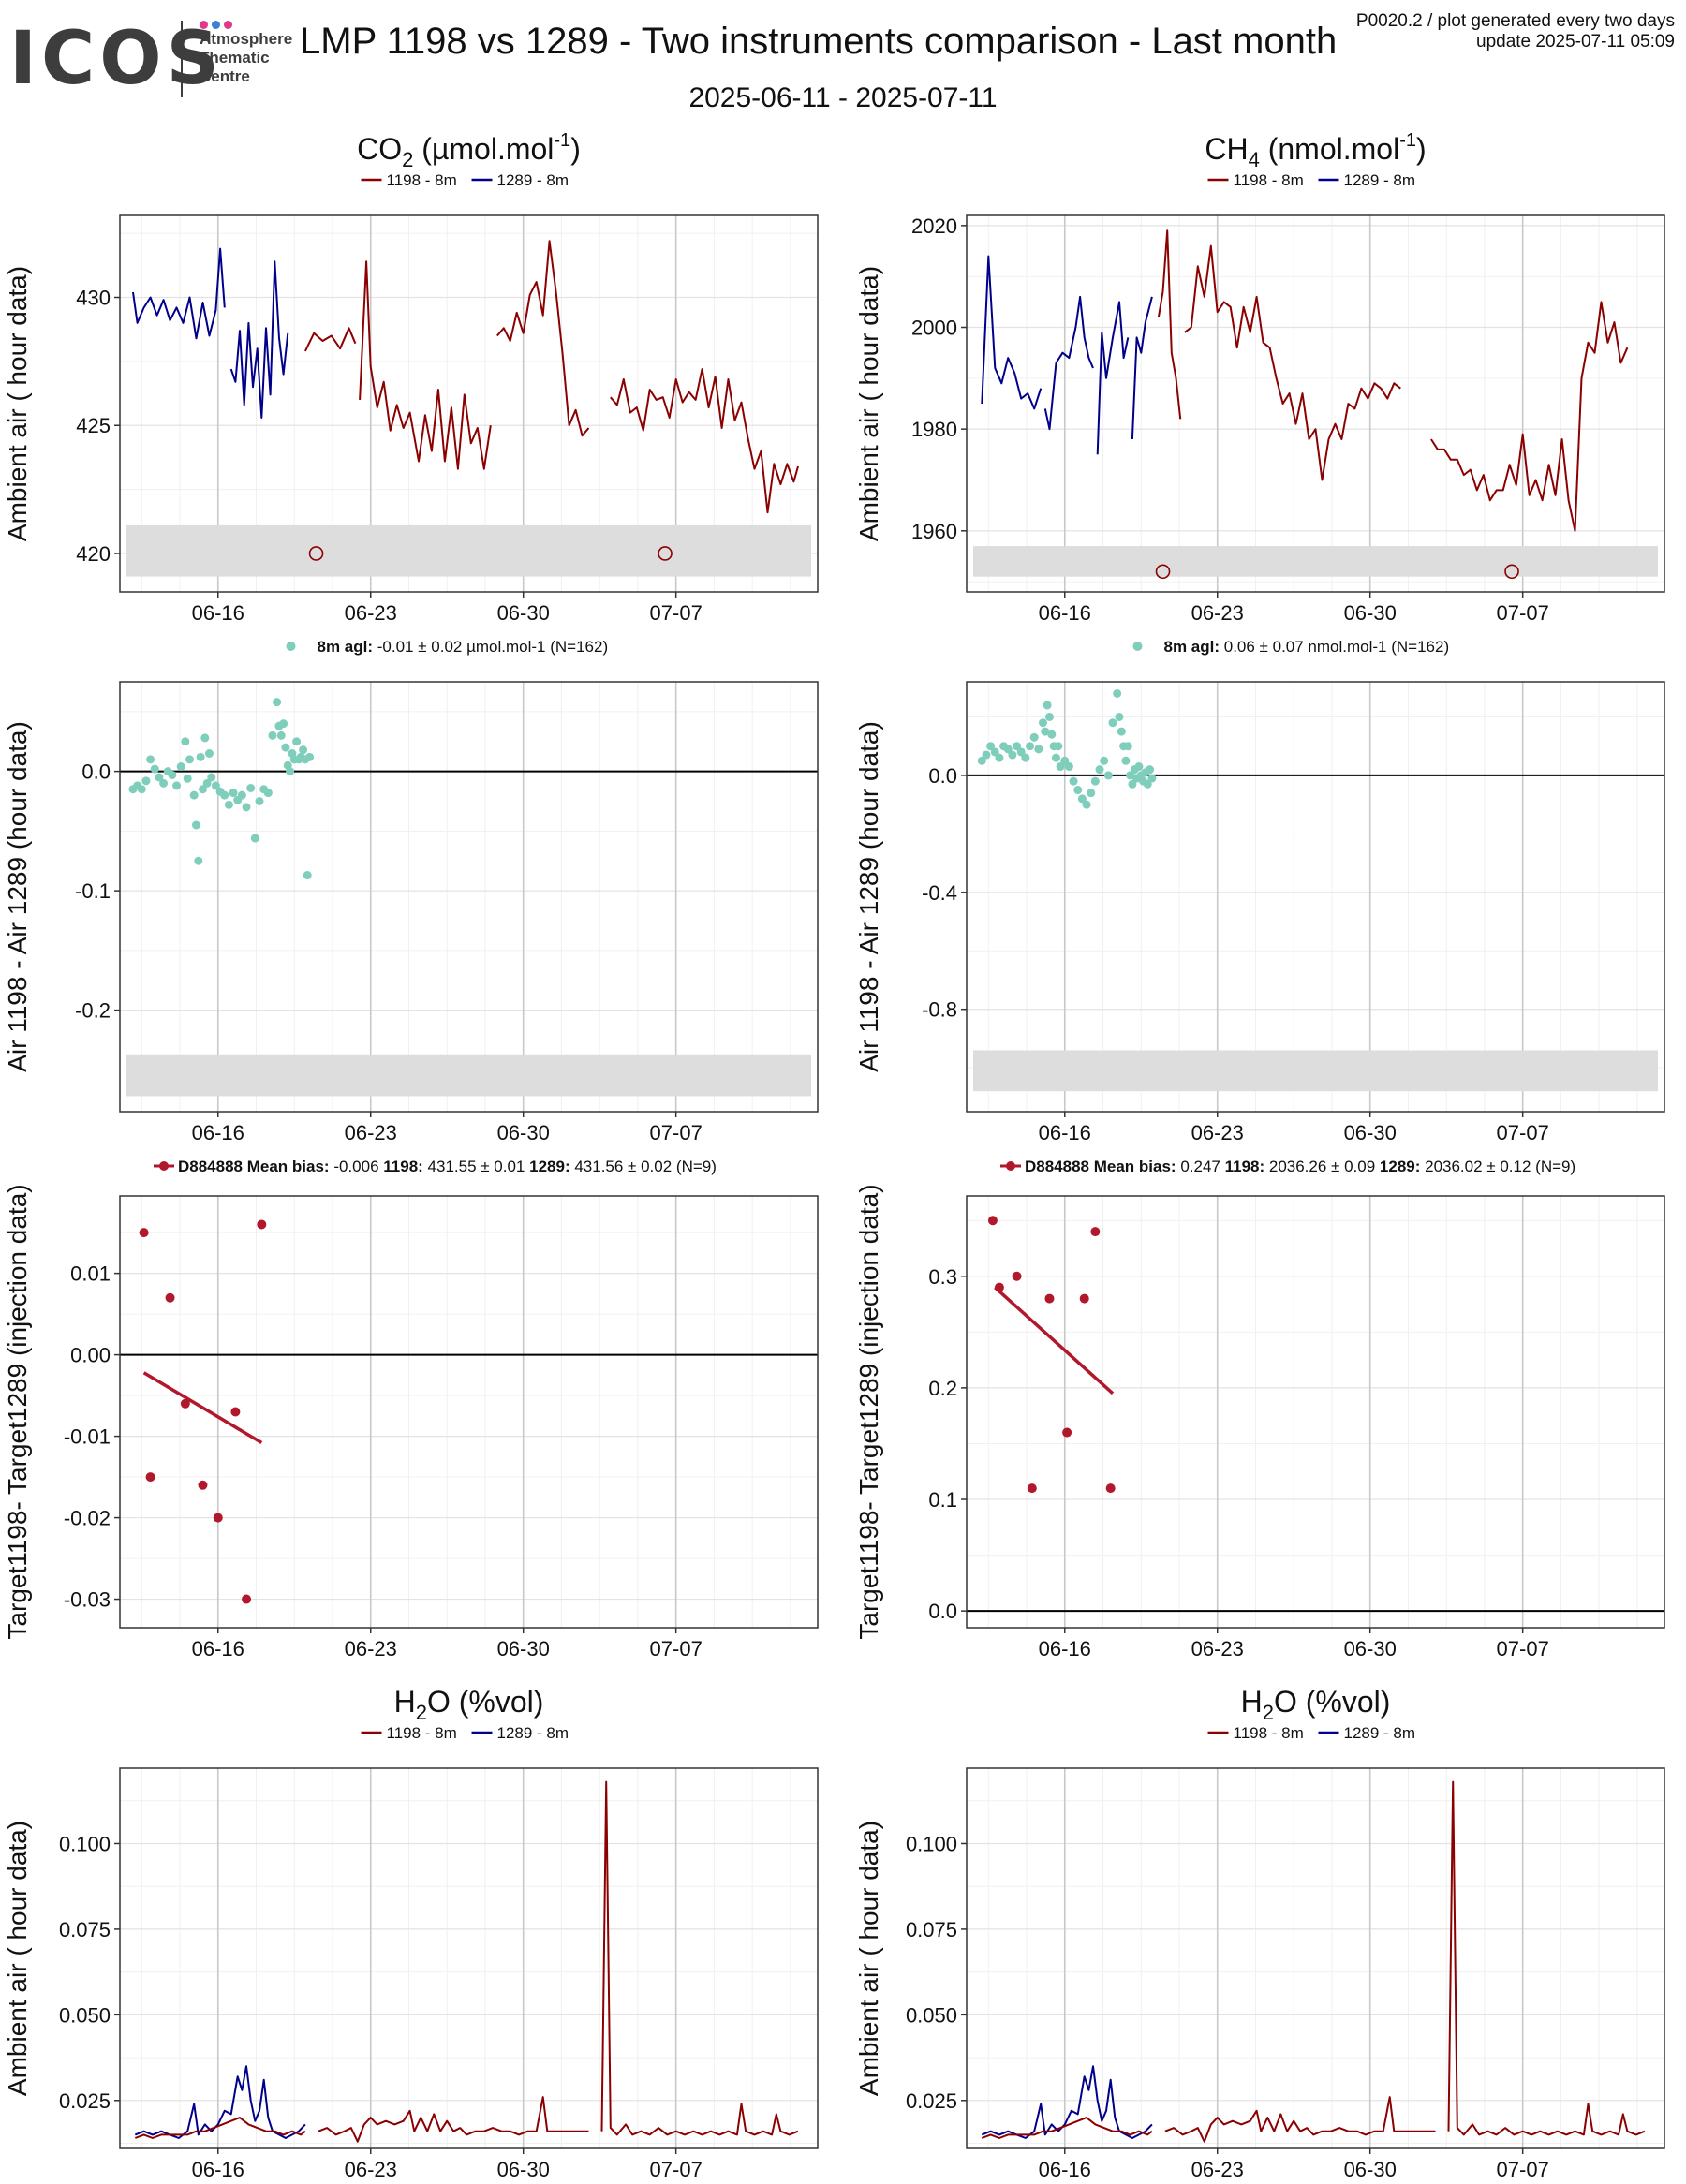 This screenshot has height=2184, width=1686. I want to click on title-unit: O (%vol), so click(485, 1702).